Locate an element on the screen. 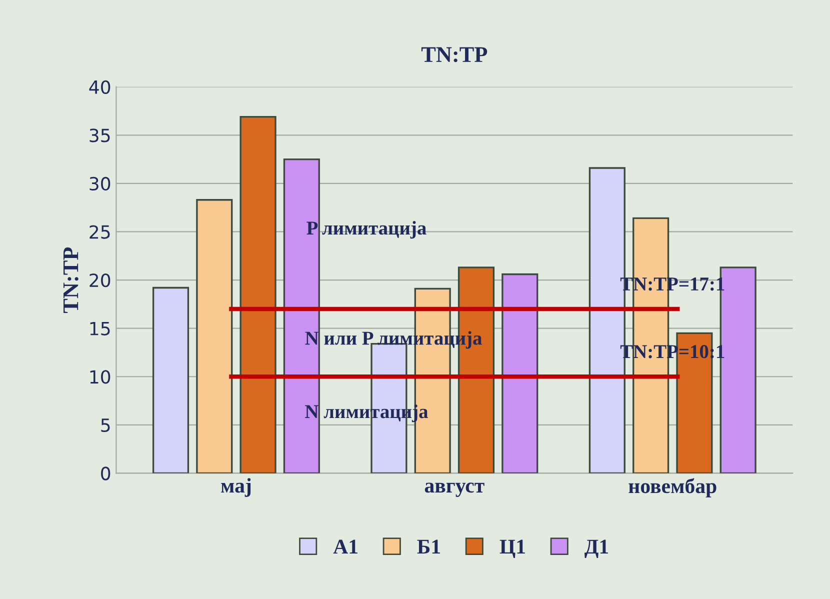 This screenshot has height=599, width=830. legend-label: Б1 is located at coordinates (428, 547).